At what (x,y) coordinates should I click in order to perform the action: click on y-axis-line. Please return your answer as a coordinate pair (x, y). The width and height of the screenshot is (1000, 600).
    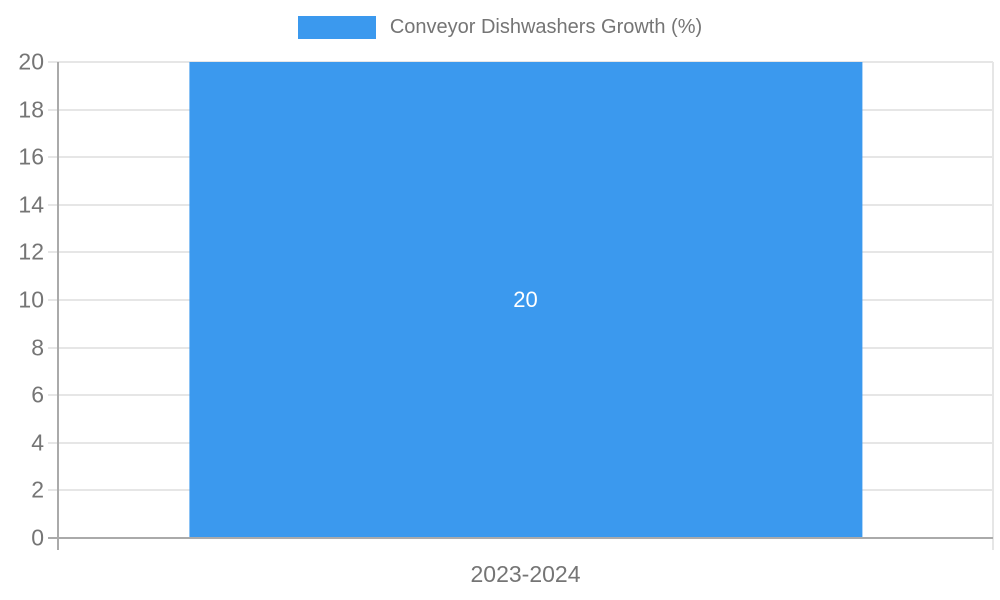
    Looking at the image, I should click on (58, 306).